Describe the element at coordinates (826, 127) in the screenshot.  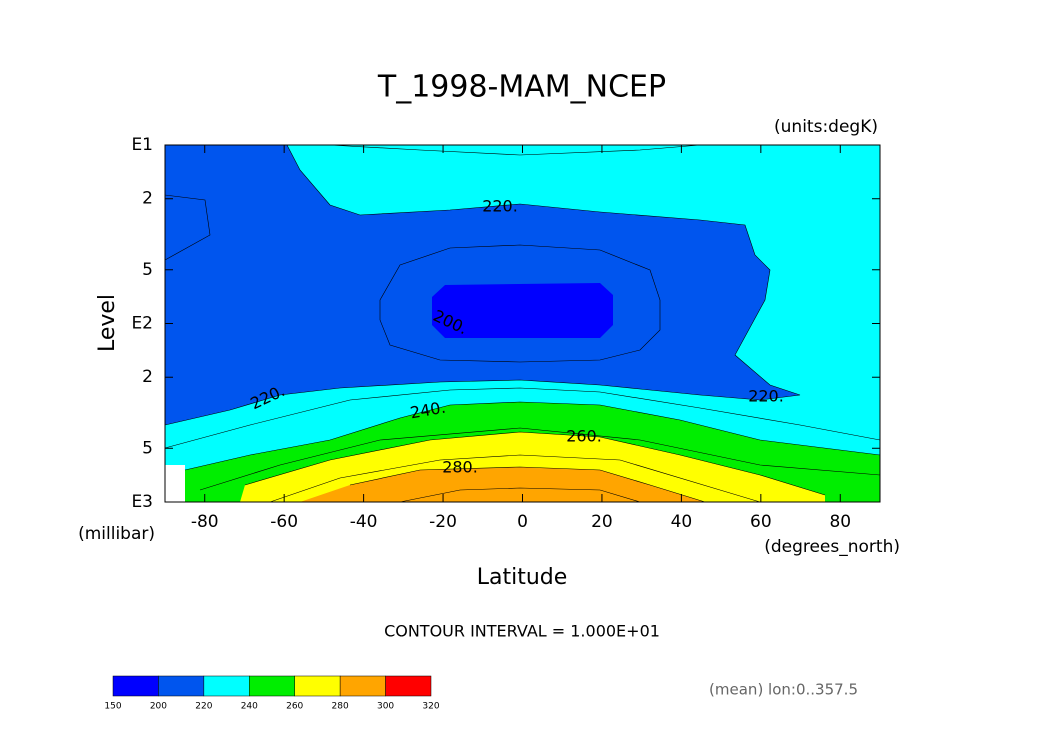
I see `units-note: (units:degK)` at that location.